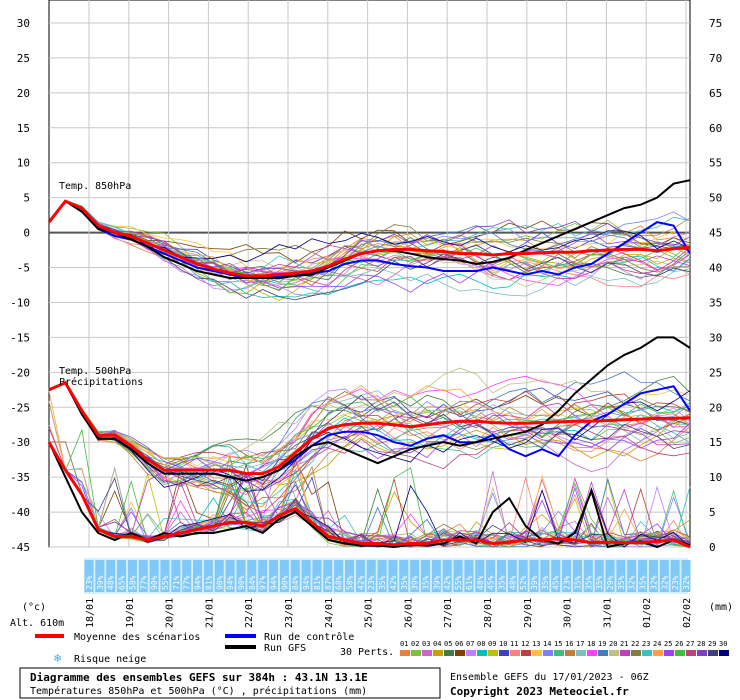 This screenshot has width=740, height=700. I want to click on snow-risk-value: 52%, so click(523, 582).